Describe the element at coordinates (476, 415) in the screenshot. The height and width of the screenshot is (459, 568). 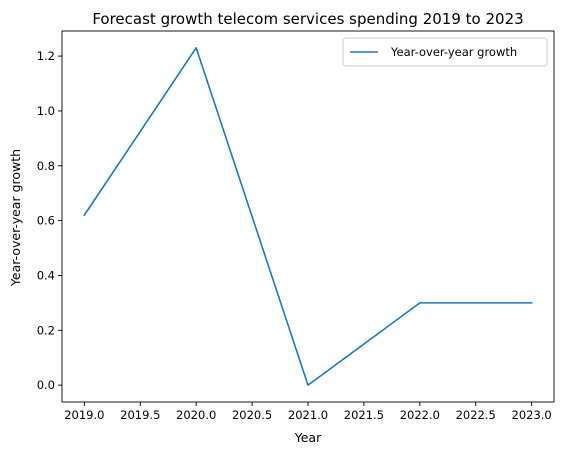
I see `x-tick-label: 2022.5` at that location.